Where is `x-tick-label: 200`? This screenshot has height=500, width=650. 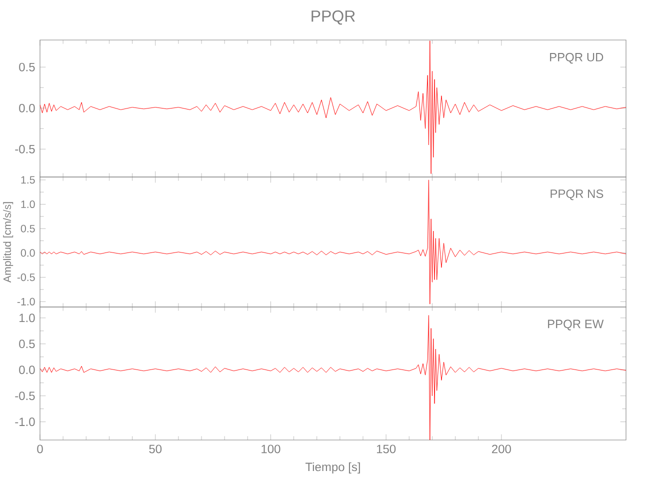
x-tick-label: 200 is located at coordinates (501, 449).